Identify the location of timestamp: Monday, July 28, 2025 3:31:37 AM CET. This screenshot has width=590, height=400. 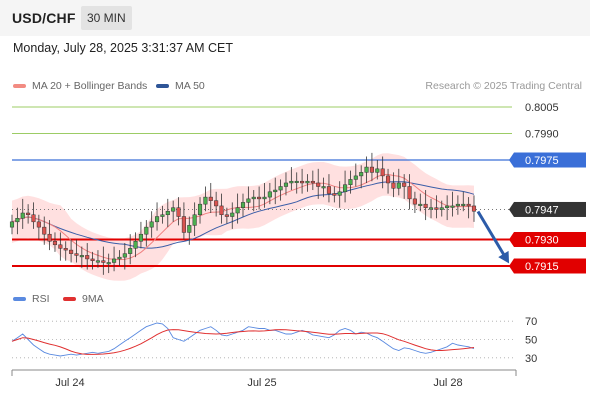
(123, 48).